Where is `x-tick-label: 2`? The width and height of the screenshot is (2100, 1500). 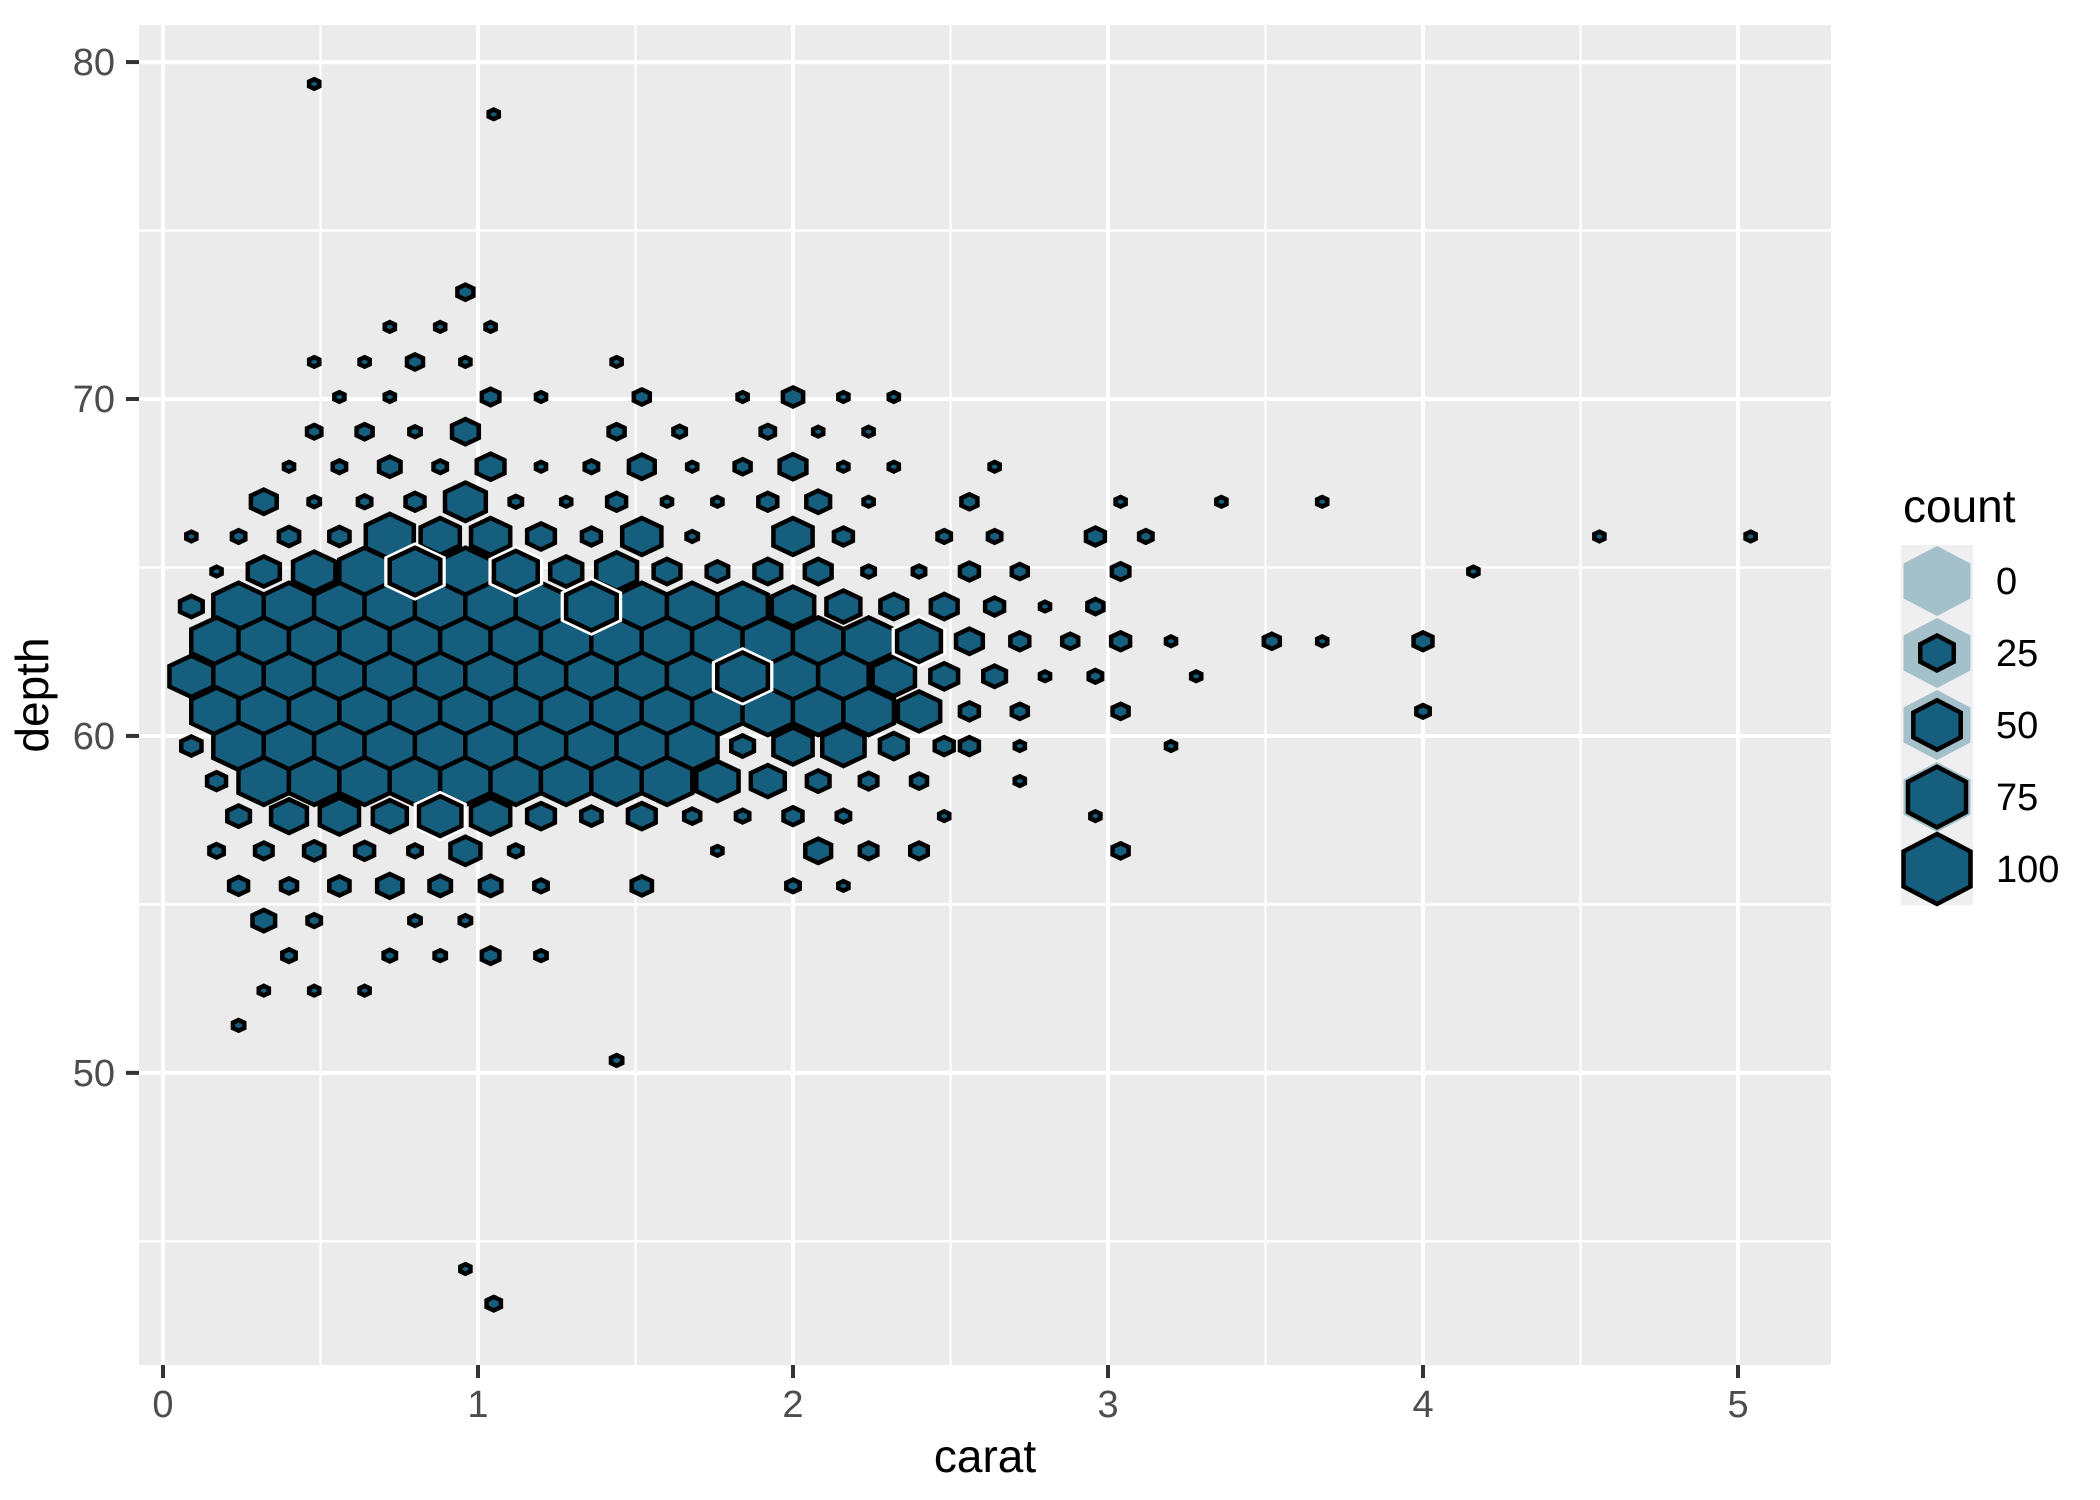 x-tick-label: 2 is located at coordinates (792, 1405).